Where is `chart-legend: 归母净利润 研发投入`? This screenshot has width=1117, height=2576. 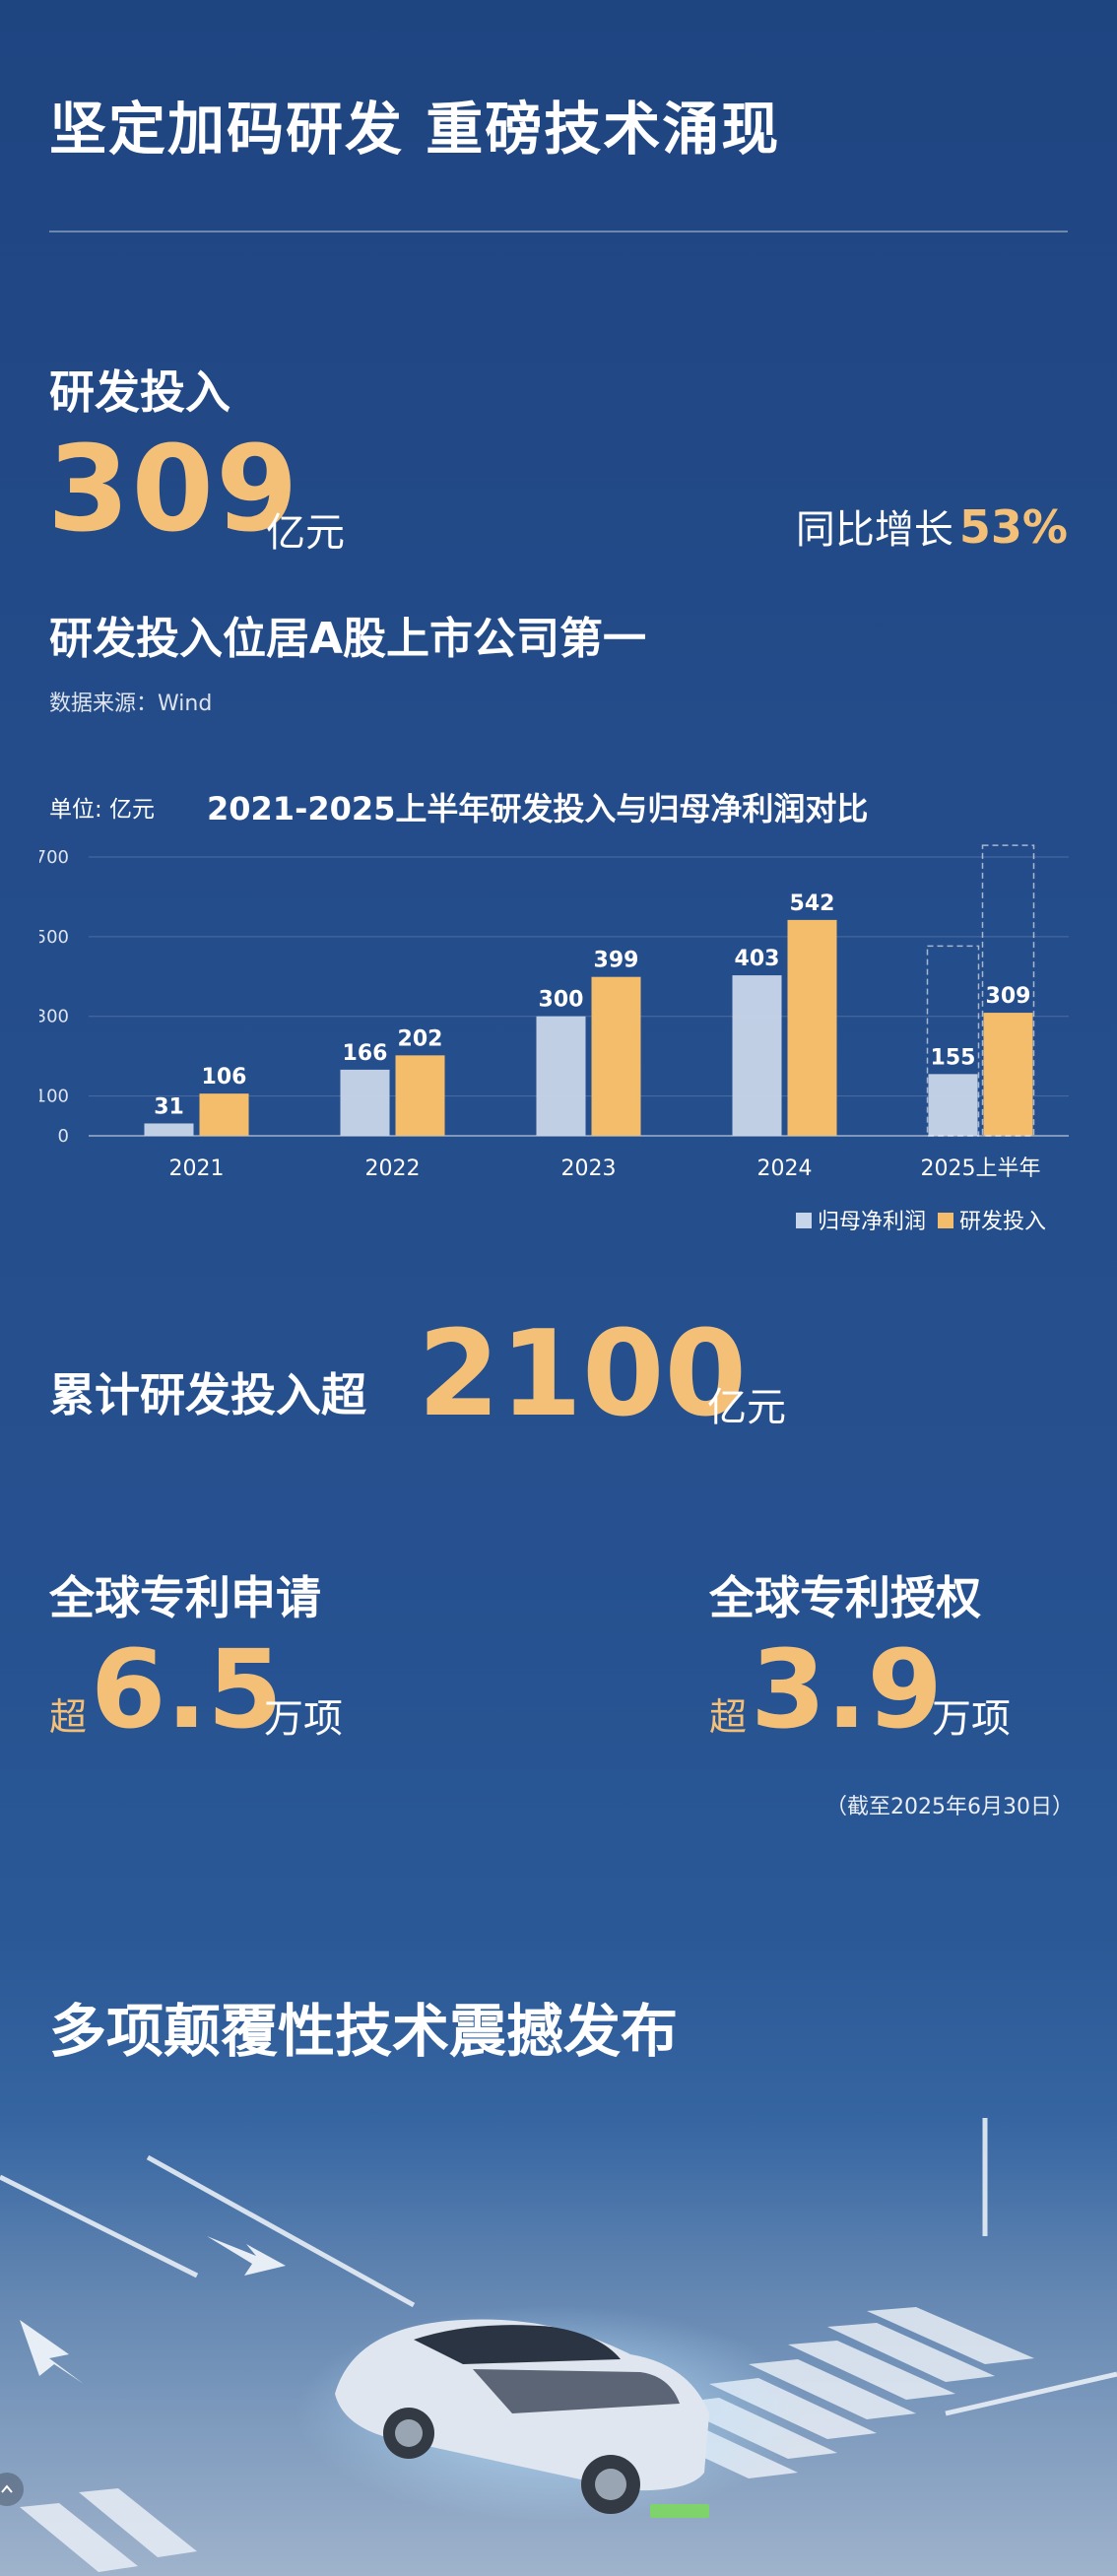
chart-legend: 归母净利润 研发投入 is located at coordinates (921, 1220).